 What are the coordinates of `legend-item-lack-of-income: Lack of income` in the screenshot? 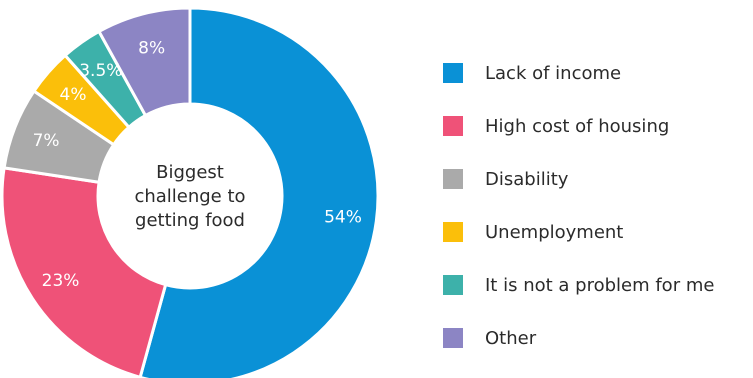 It's located at (578, 73).